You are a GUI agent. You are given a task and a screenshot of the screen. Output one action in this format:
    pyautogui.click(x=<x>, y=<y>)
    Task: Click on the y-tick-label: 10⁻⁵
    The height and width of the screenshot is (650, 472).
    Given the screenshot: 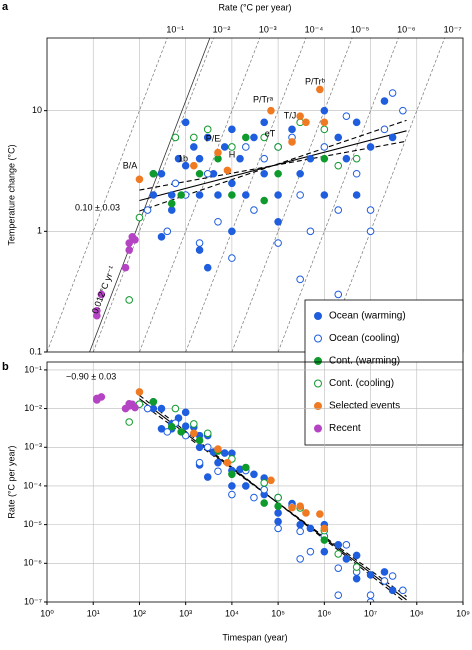 What is the action you would take?
    pyautogui.click(x=33, y=524)
    